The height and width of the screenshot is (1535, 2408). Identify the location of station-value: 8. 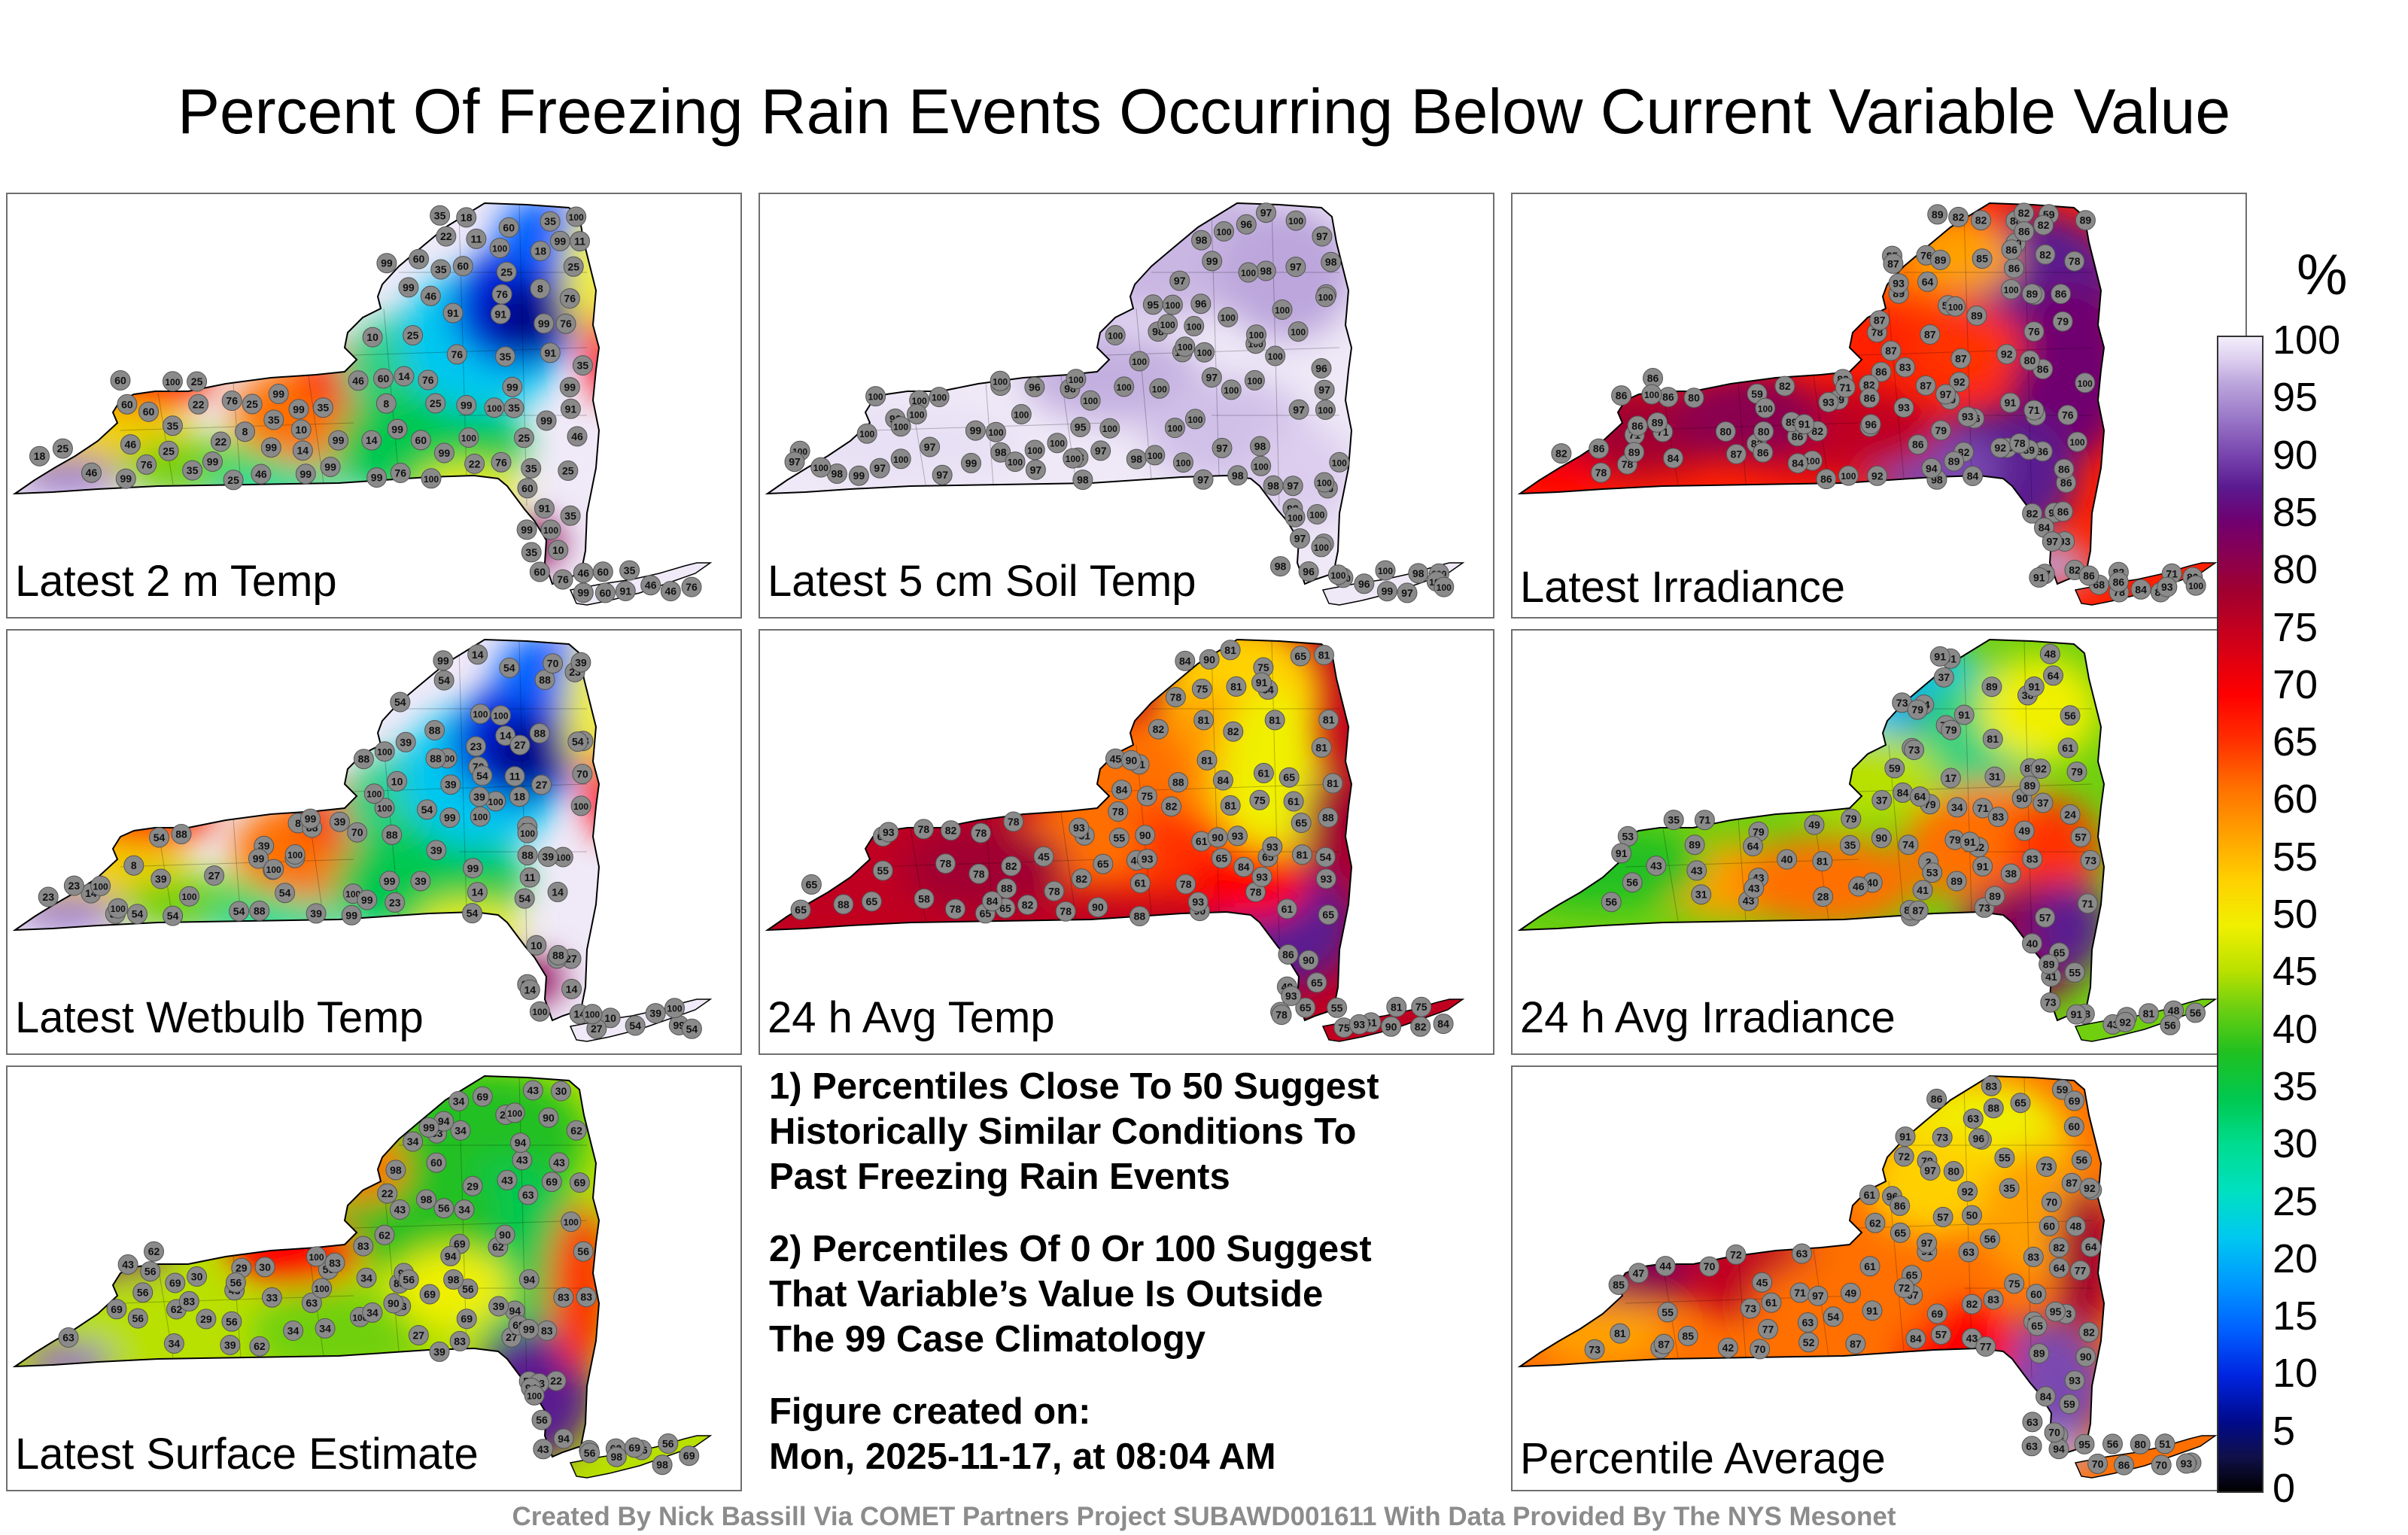
(298, 823).